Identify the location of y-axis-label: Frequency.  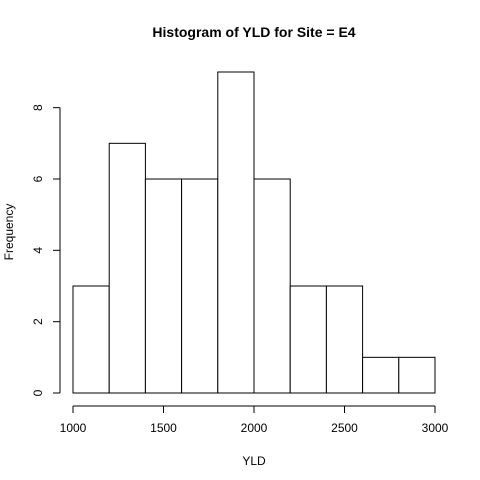
(9, 232).